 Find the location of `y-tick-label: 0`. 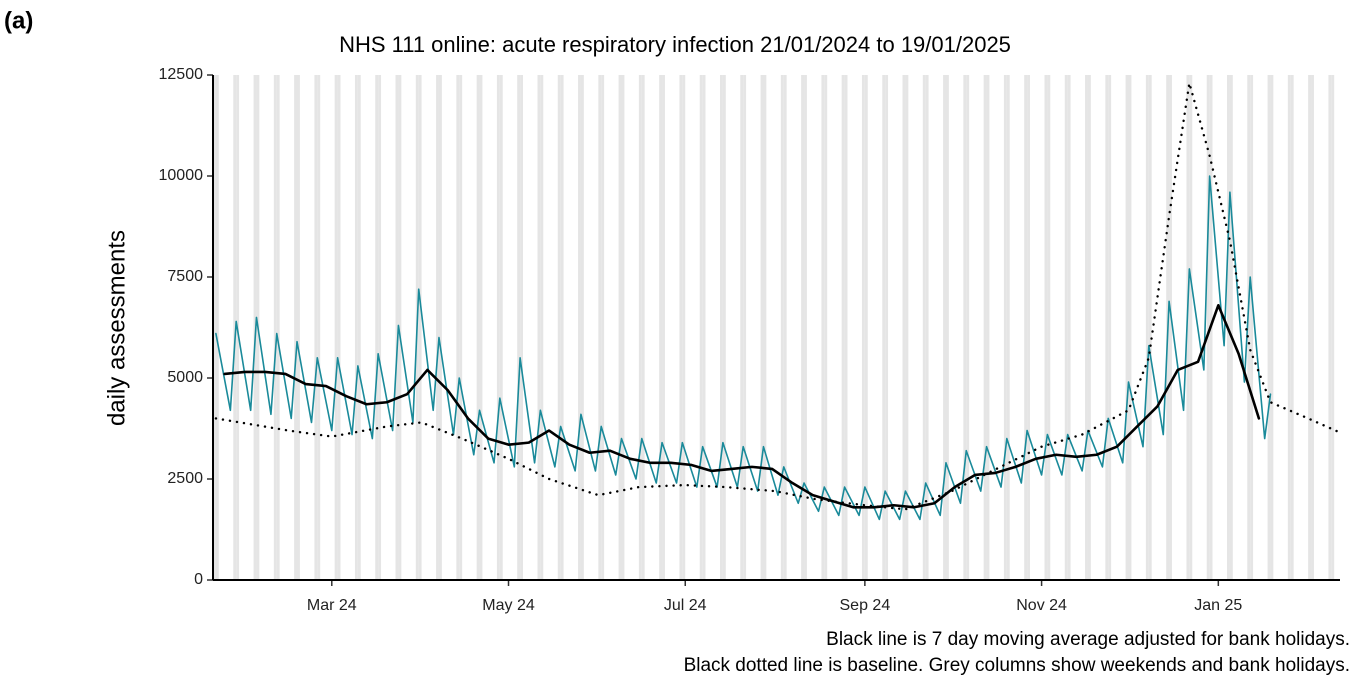

y-tick-label: 0 is located at coordinates (198, 579).